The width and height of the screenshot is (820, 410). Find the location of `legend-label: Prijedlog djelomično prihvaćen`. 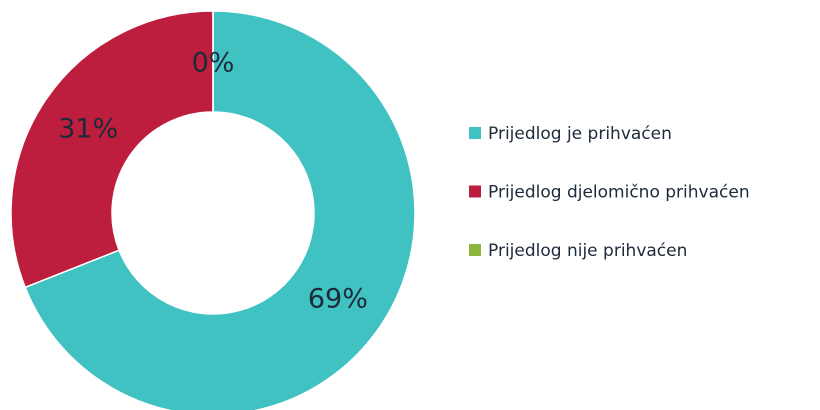

legend-label: Prijedlog djelomično prihvaćen is located at coordinates (619, 193).